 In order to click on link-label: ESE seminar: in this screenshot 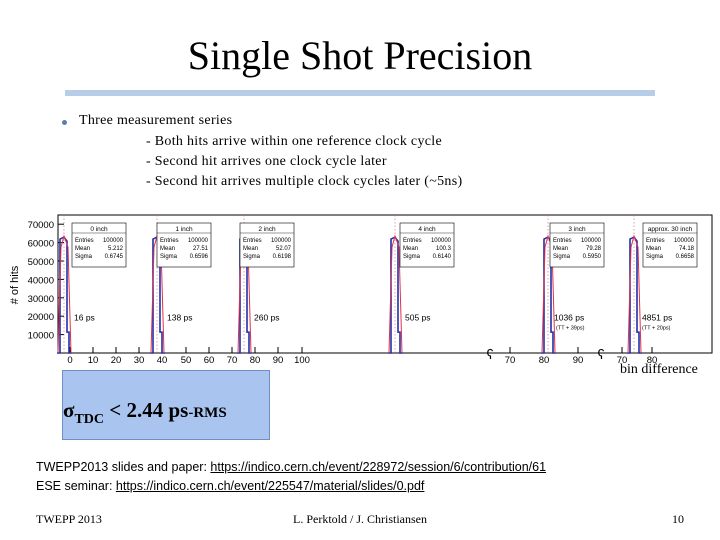, I will do `click(76, 486)`.